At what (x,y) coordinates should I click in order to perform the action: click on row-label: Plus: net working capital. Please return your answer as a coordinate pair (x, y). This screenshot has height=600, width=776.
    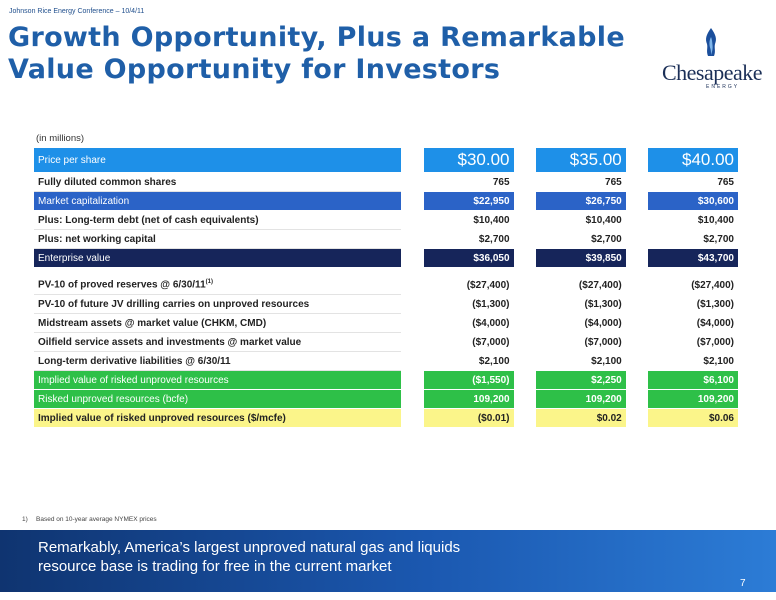
    Looking at the image, I should click on (218, 239).